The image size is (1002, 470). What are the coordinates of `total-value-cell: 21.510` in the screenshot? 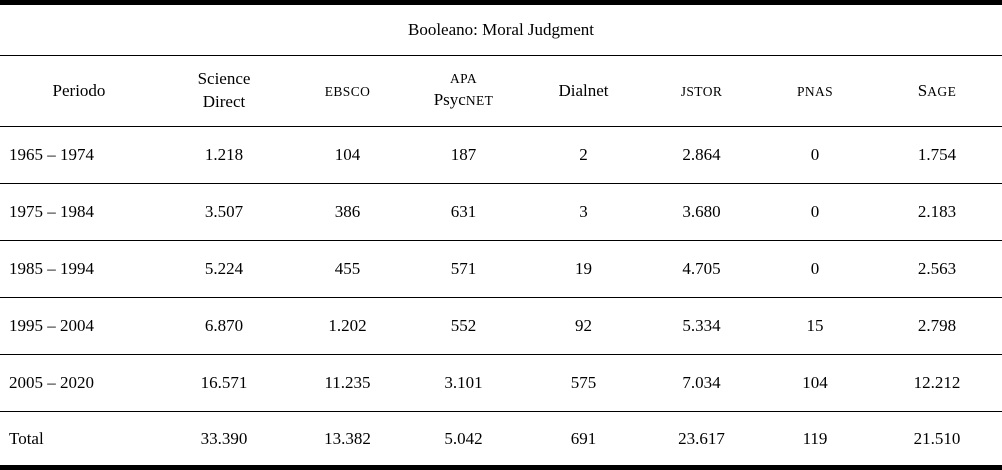 It's located at (937, 438).